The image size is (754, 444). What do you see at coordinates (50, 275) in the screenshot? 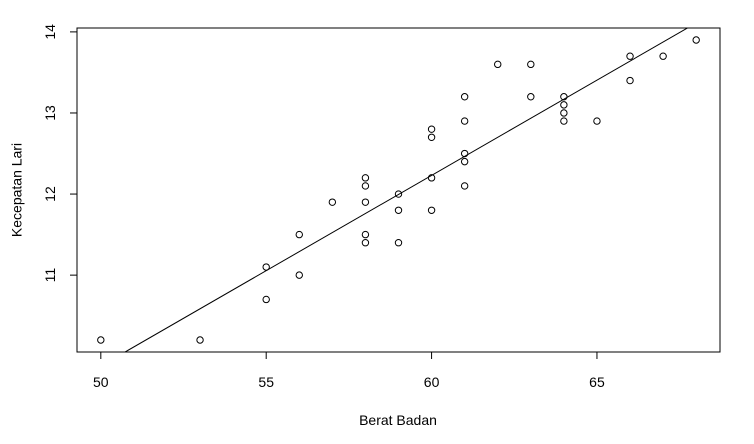
I see `y-tick-label: 11` at bounding box center [50, 275].